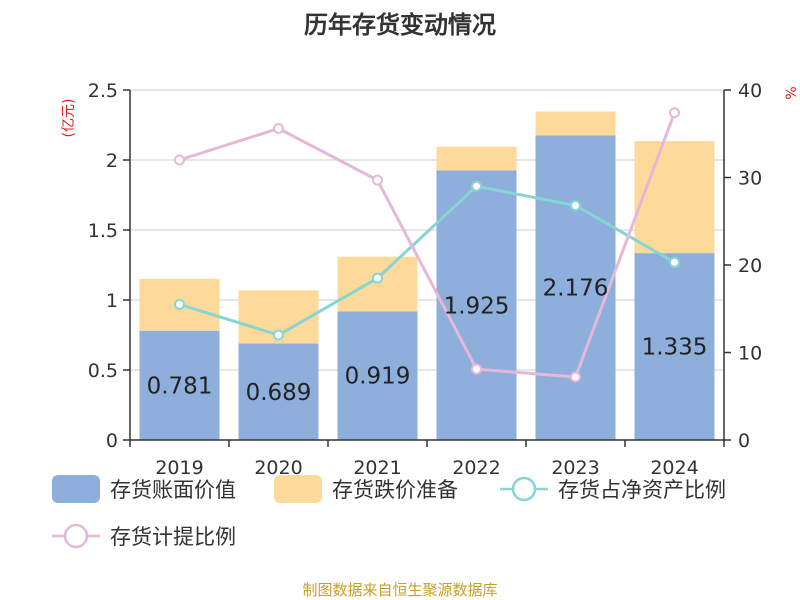  I want to click on bar-0-2019, so click(179, 385).